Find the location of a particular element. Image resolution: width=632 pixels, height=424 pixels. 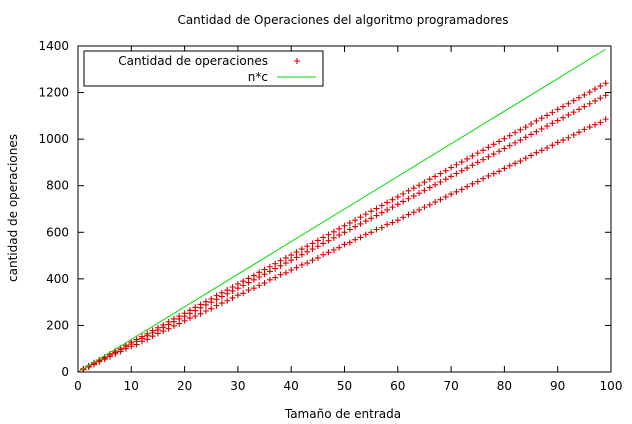

x-tick-label: 90 is located at coordinates (557, 386).